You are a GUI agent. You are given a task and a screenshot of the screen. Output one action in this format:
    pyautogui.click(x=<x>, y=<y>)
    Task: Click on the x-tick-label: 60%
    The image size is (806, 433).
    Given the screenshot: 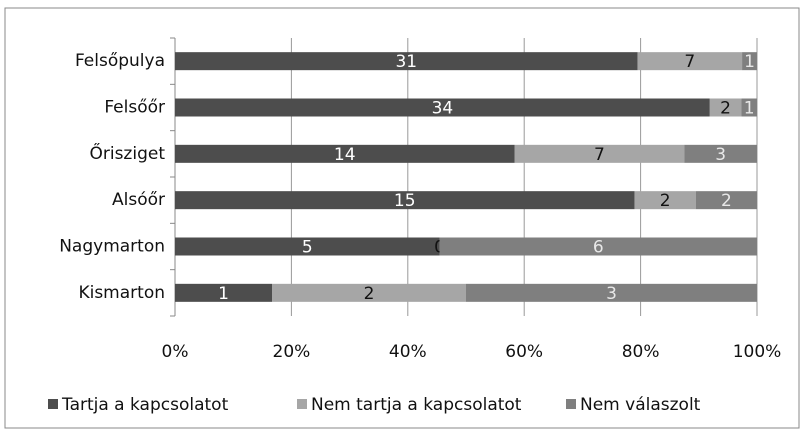 What is the action you would take?
    pyautogui.click(x=524, y=352)
    